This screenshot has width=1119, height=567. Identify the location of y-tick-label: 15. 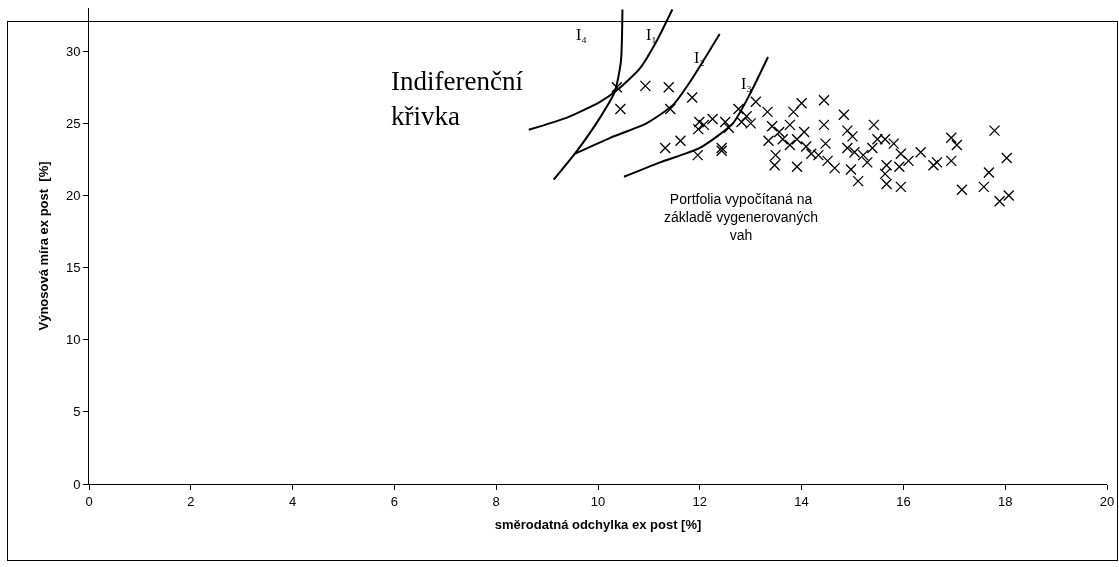
(73, 268).